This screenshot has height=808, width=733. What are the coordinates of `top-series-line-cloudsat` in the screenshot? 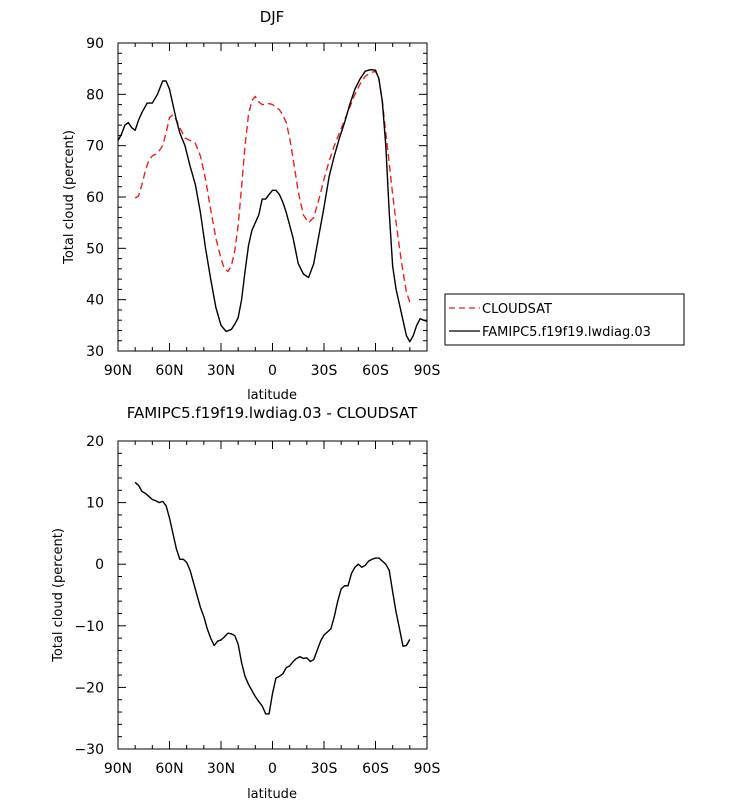 It's located at (272, 186).